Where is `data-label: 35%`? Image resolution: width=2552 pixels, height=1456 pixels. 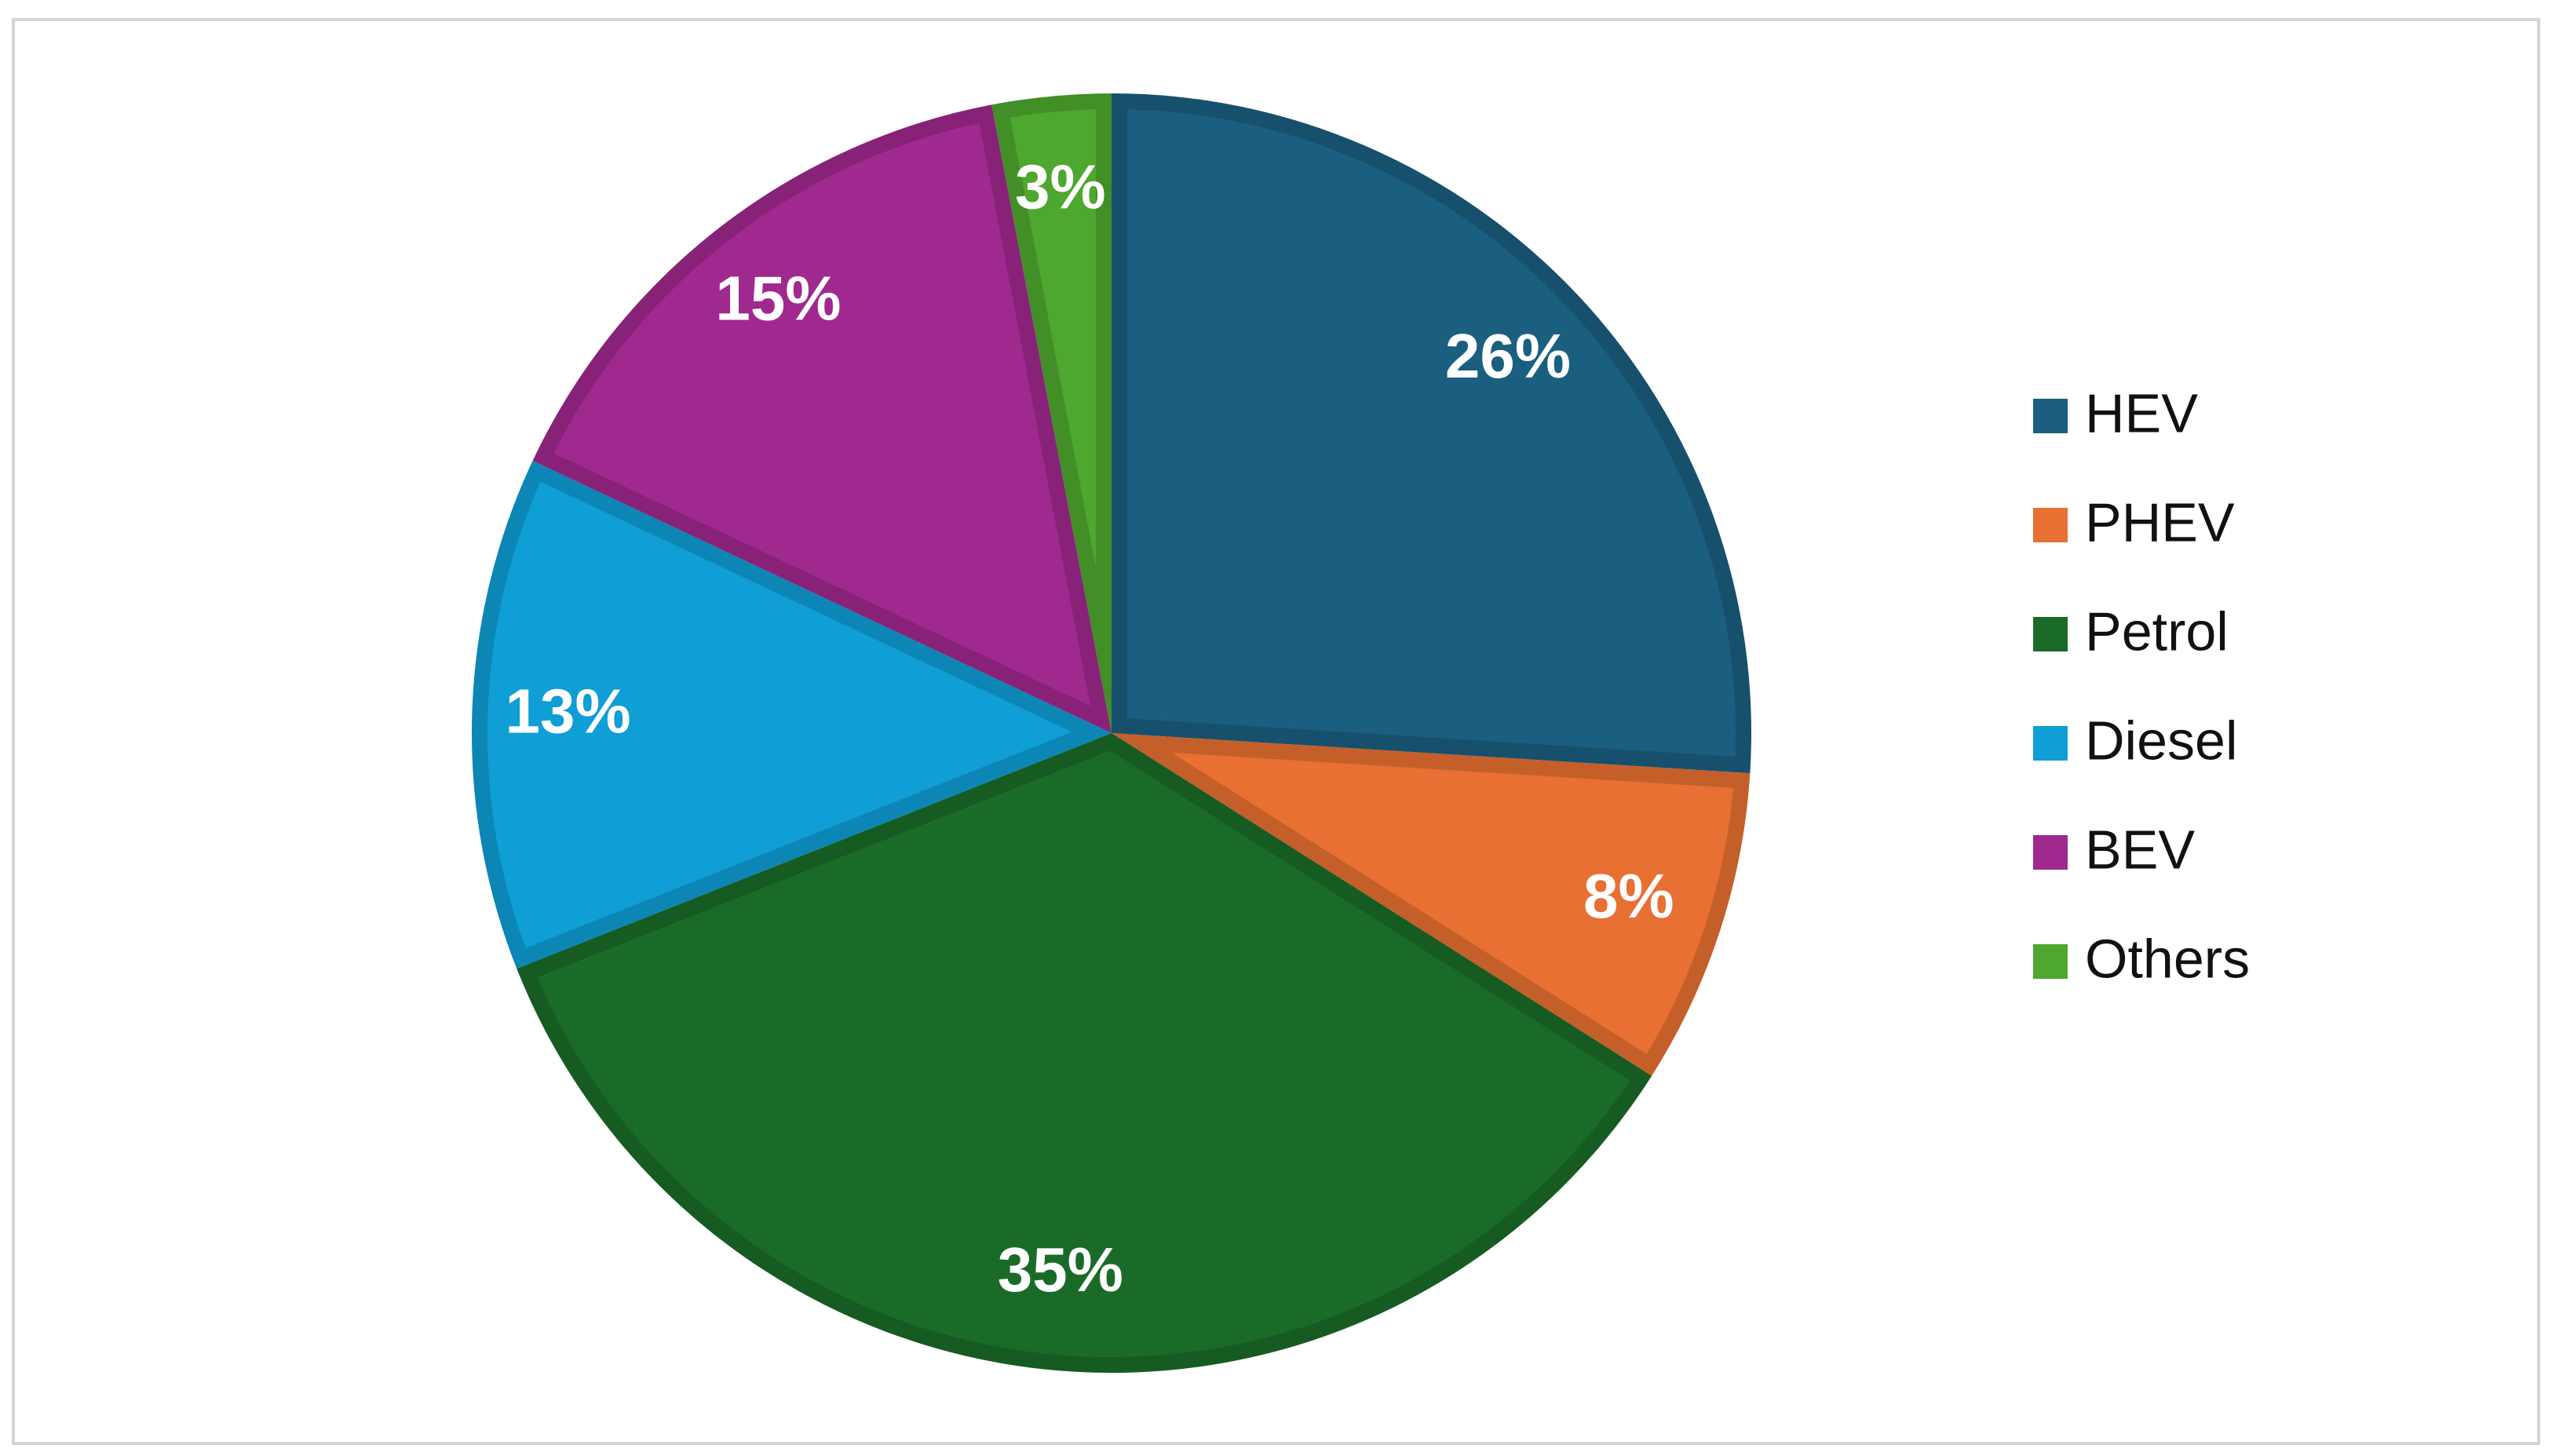 data-label: 35% is located at coordinates (1060, 1270).